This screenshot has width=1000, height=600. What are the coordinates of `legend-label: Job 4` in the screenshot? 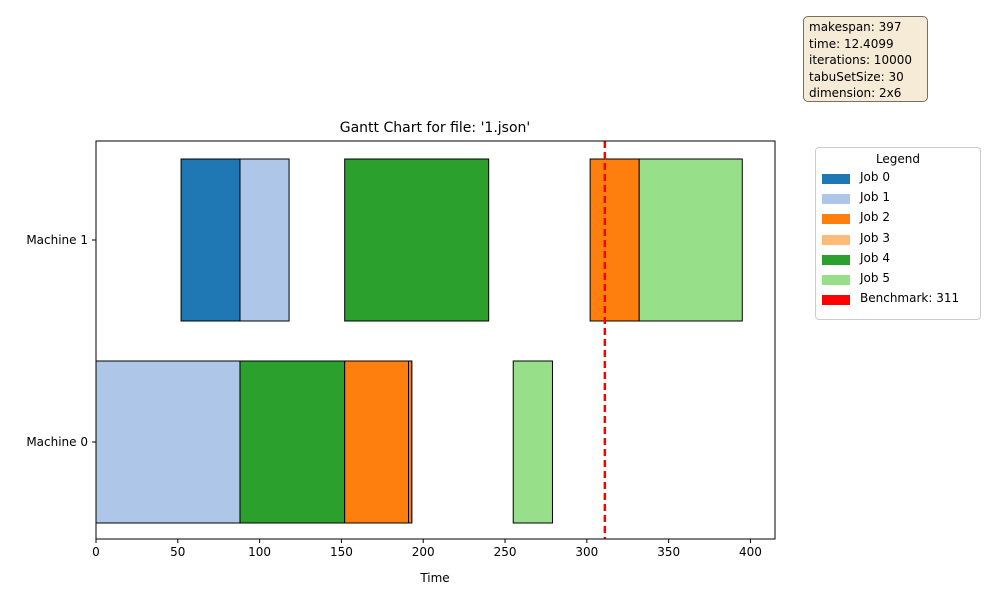 It's located at (875, 257).